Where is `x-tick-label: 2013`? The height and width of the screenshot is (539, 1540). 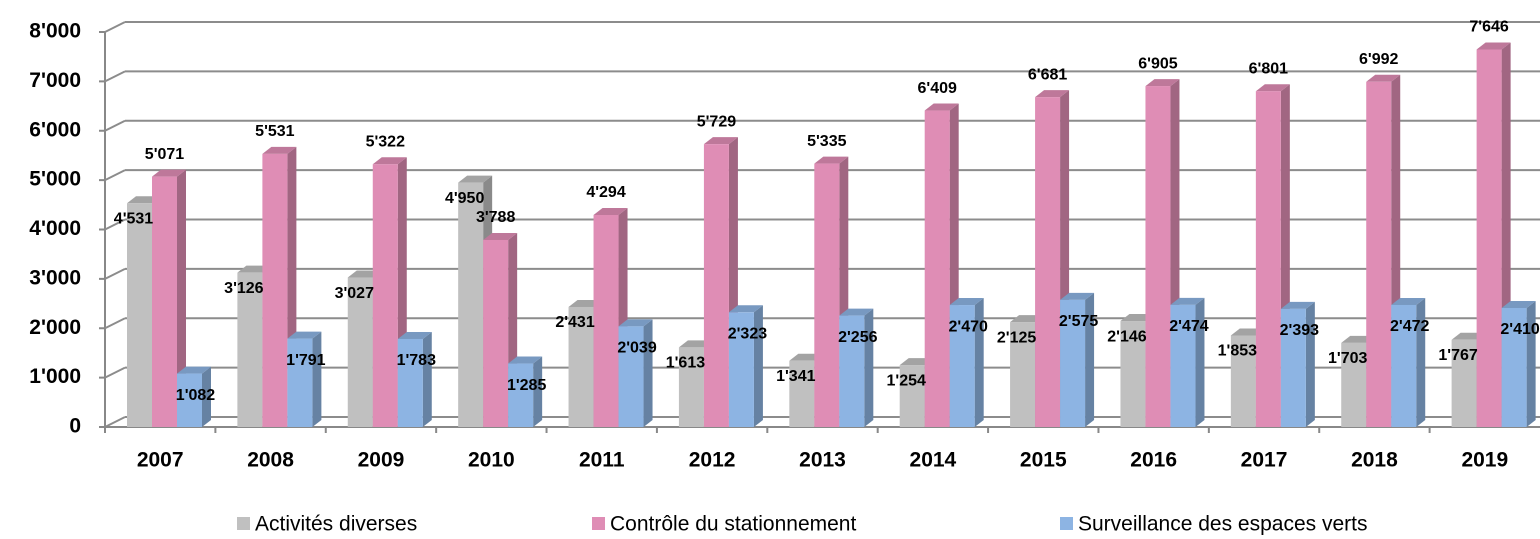 x-tick-label: 2013 is located at coordinates (822, 460).